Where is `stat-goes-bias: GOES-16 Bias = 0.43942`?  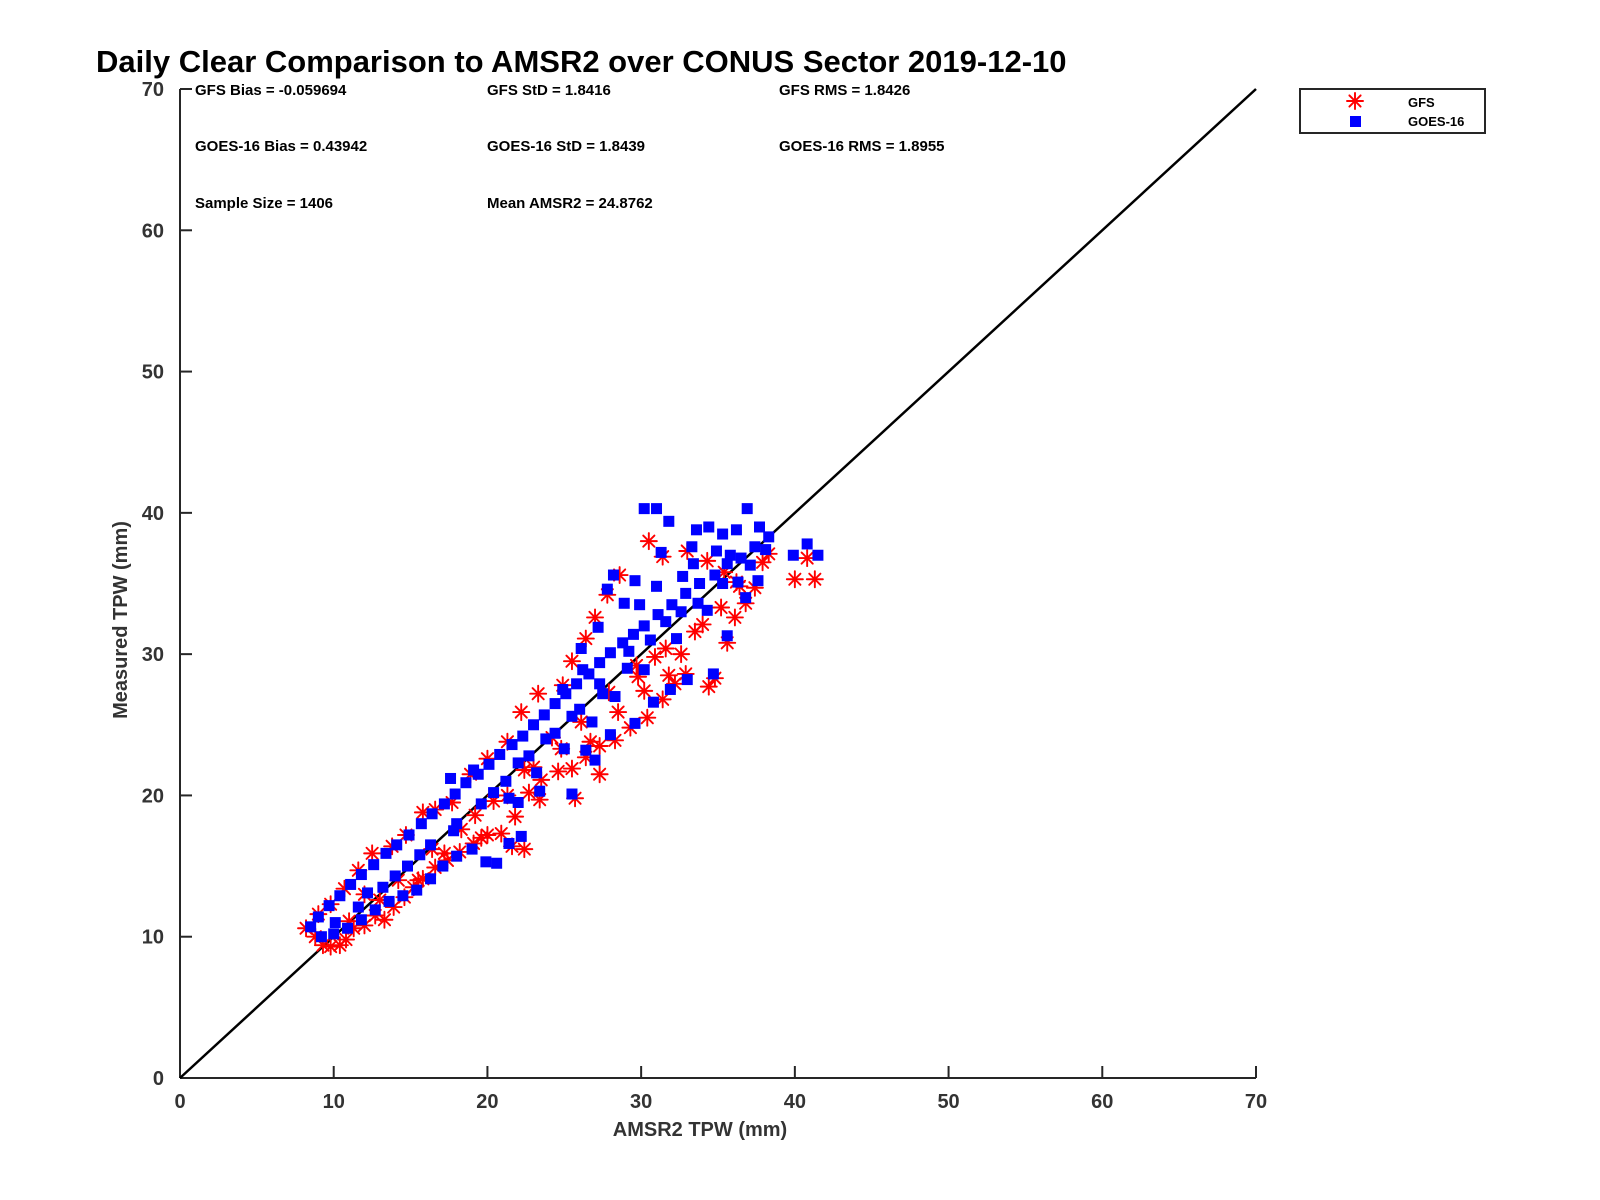
stat-goes-bias: GOES-16 Bias = 0.43942 is located at coordinates (281, 146).